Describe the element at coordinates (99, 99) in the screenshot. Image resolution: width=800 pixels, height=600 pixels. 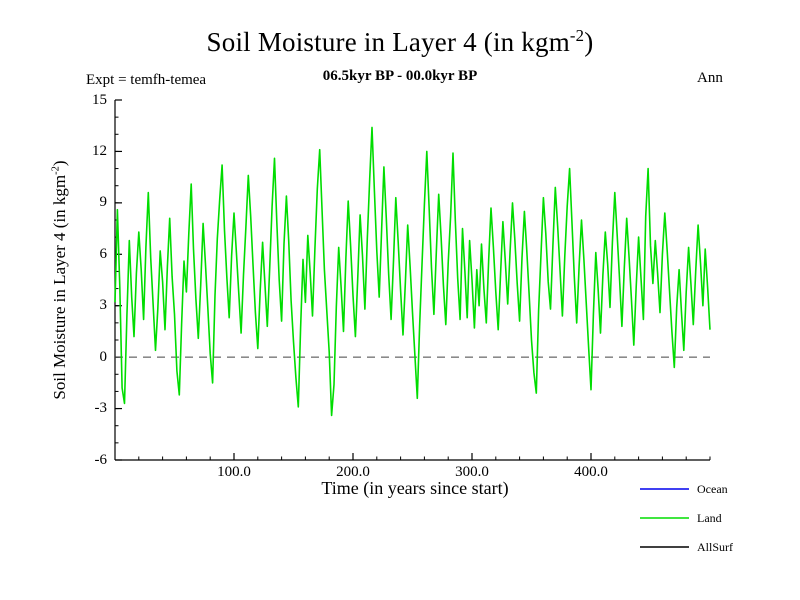
I see `y-tick-label: 15` at that location.